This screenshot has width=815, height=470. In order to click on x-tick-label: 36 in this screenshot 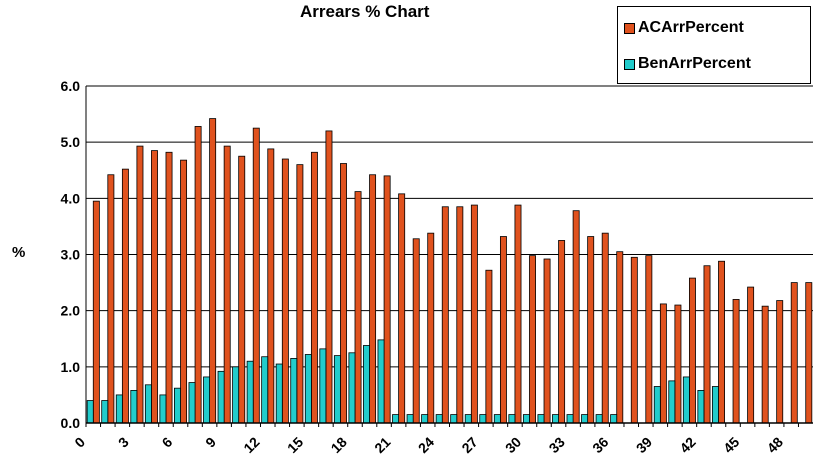, I will do `click(600, 445)`.